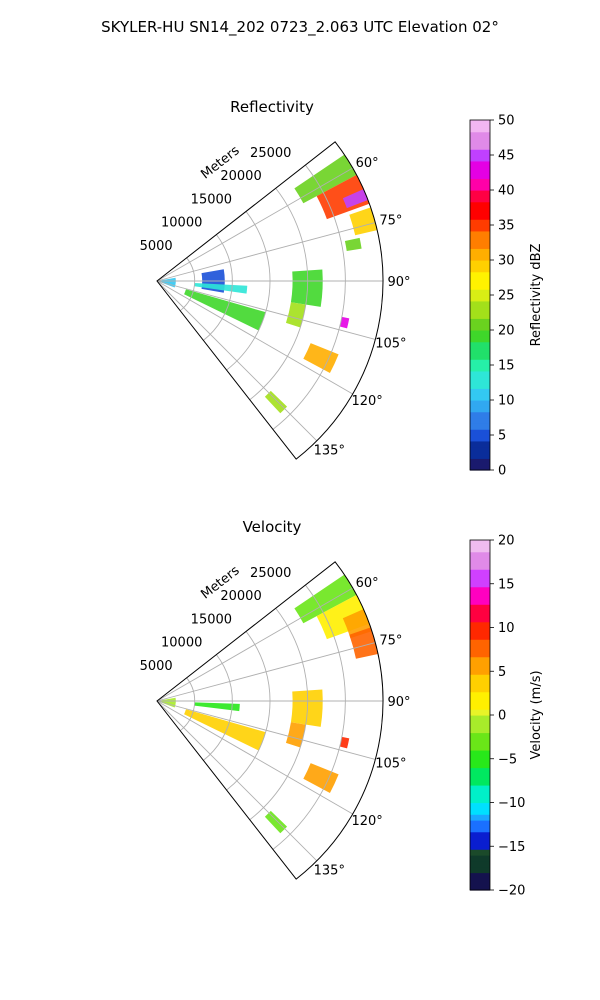 The image size is (600, 1000). Describe the element at coordinates (536, 714) in the screenshot. I see `colorbar-label: Velocity (m/s)` at that location.